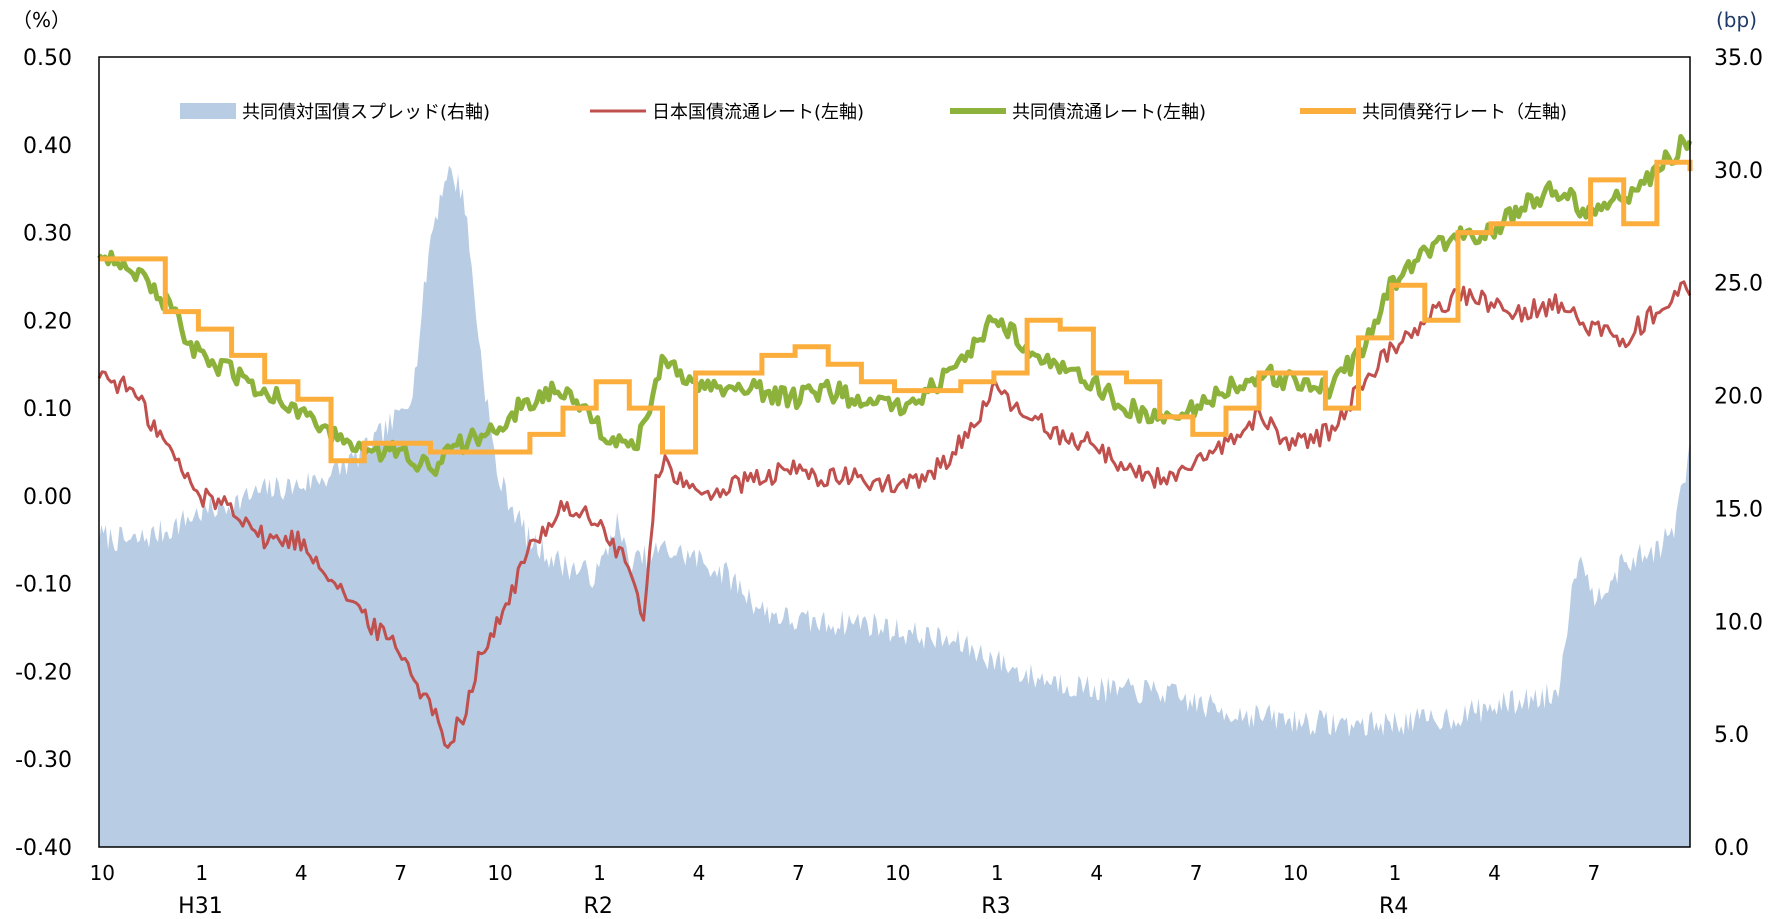 The height and width of the screenshot is (919, 1790). Describe the element at coordinates (47, 409) in the screenshot. I see `y-left-tick-label: 0.10` at that location.